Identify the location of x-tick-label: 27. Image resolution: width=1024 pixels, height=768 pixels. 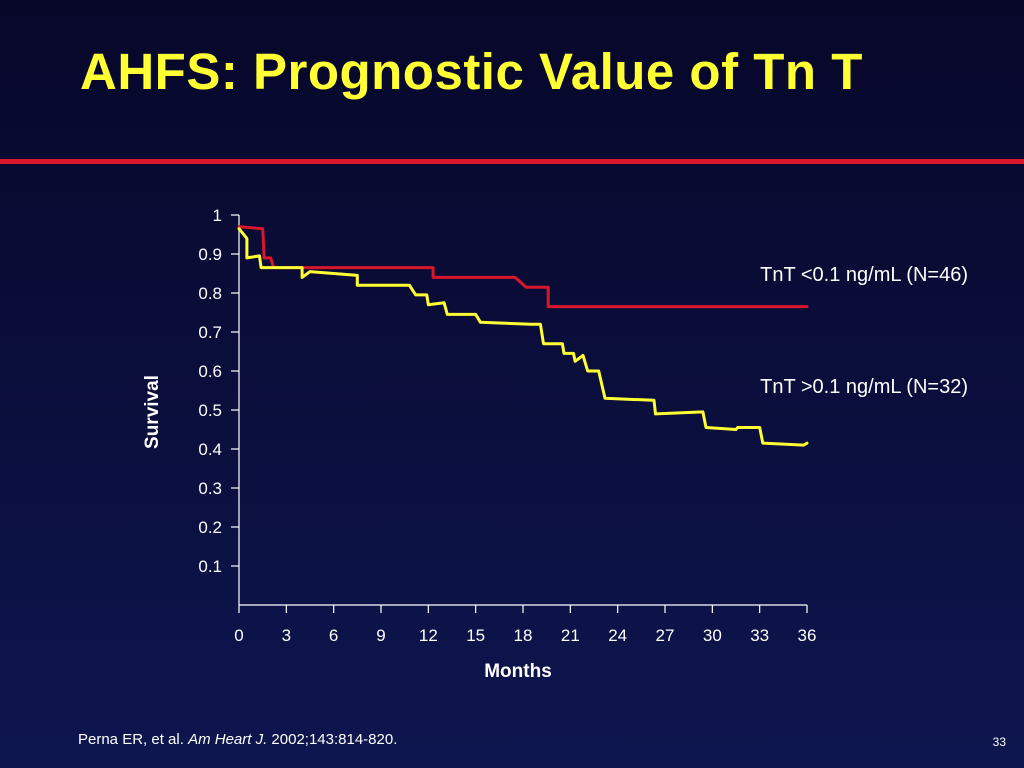
(665, 635).